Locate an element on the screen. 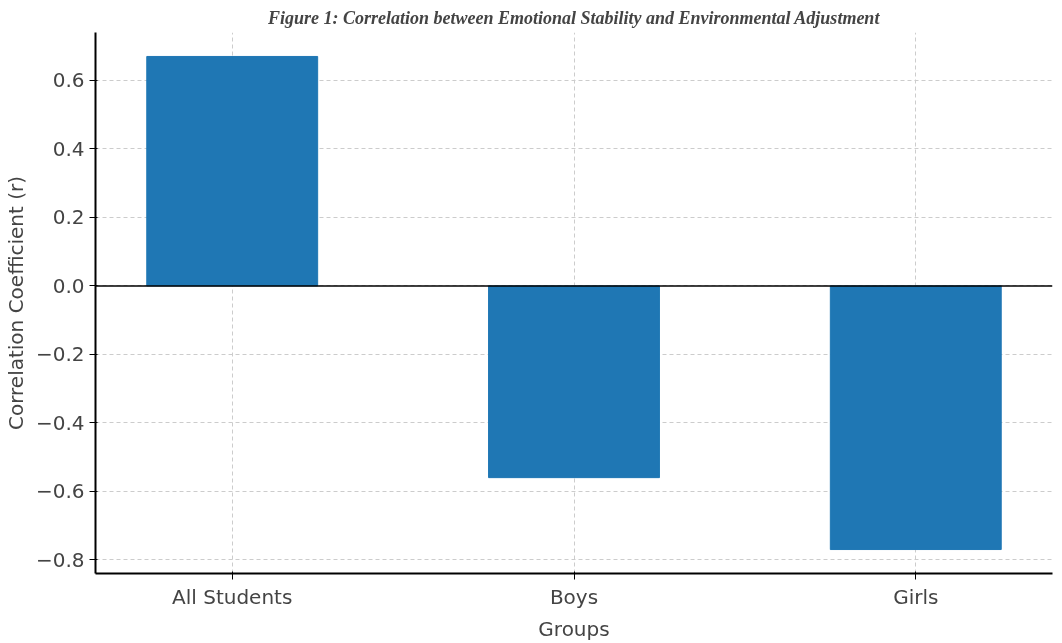 The width and height of the screenshot is (1062, 643). y-tick-label: −0.2 is located at coordinates (60, 354).